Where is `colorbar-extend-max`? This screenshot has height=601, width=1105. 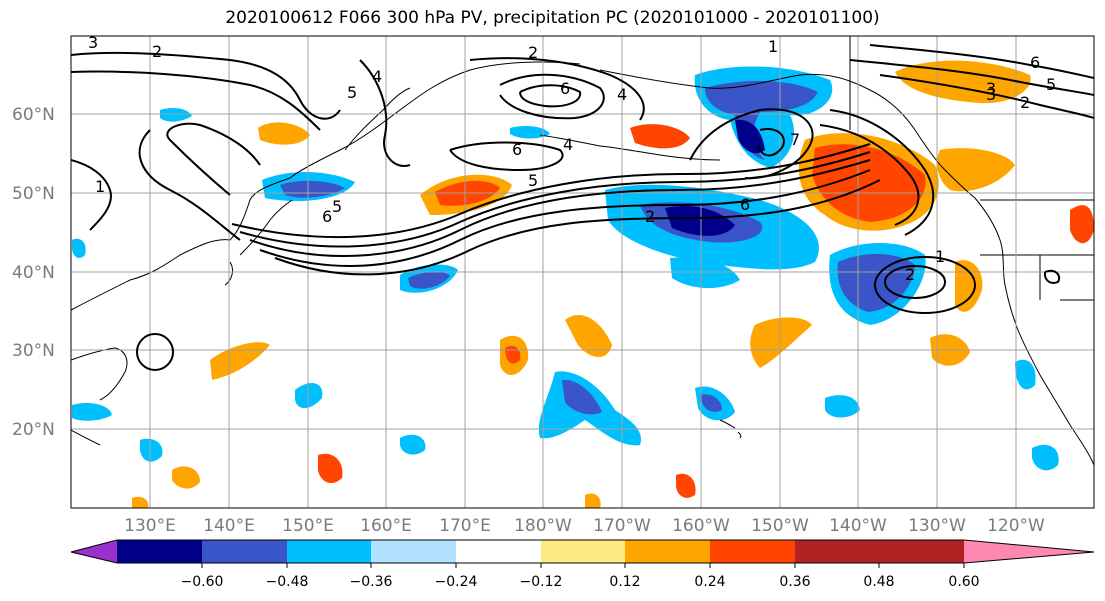
colorbar-extend-max is located at coordinates (1029, 551).